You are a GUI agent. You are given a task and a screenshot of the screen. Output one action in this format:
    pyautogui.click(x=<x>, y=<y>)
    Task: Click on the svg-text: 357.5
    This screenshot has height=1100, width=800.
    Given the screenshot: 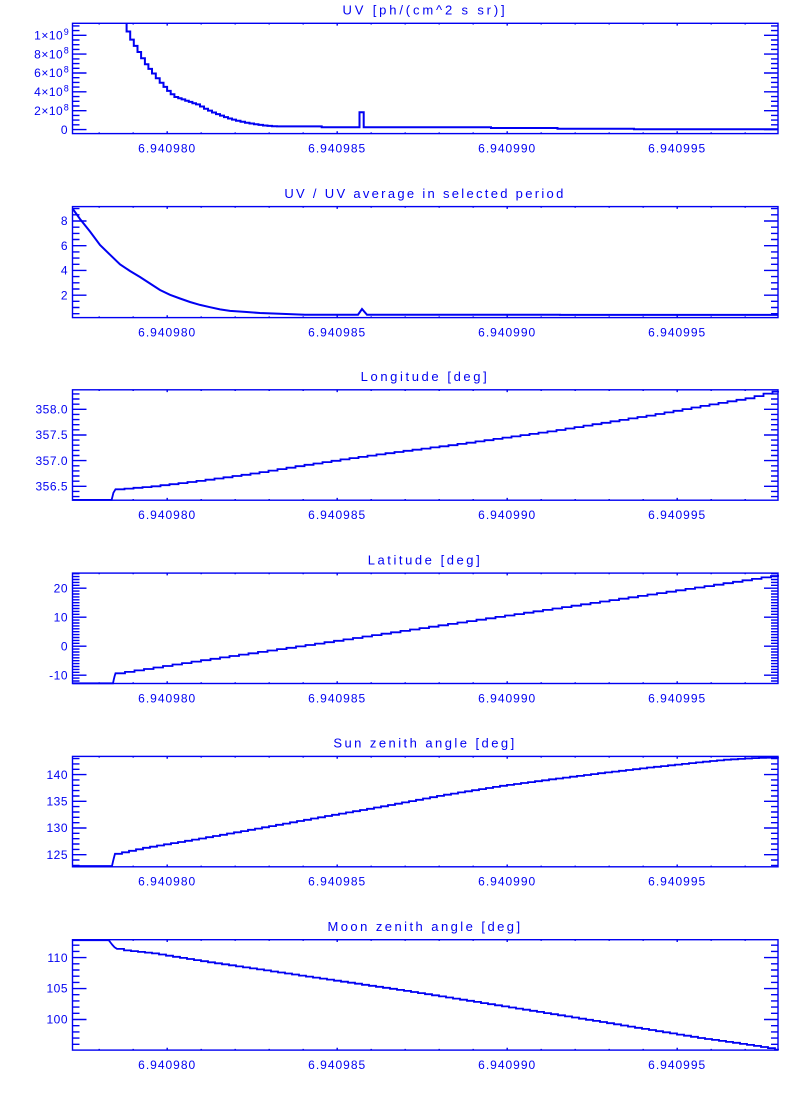 What is the action you would take?
    pyautogui.click(x=51, y=435)
    